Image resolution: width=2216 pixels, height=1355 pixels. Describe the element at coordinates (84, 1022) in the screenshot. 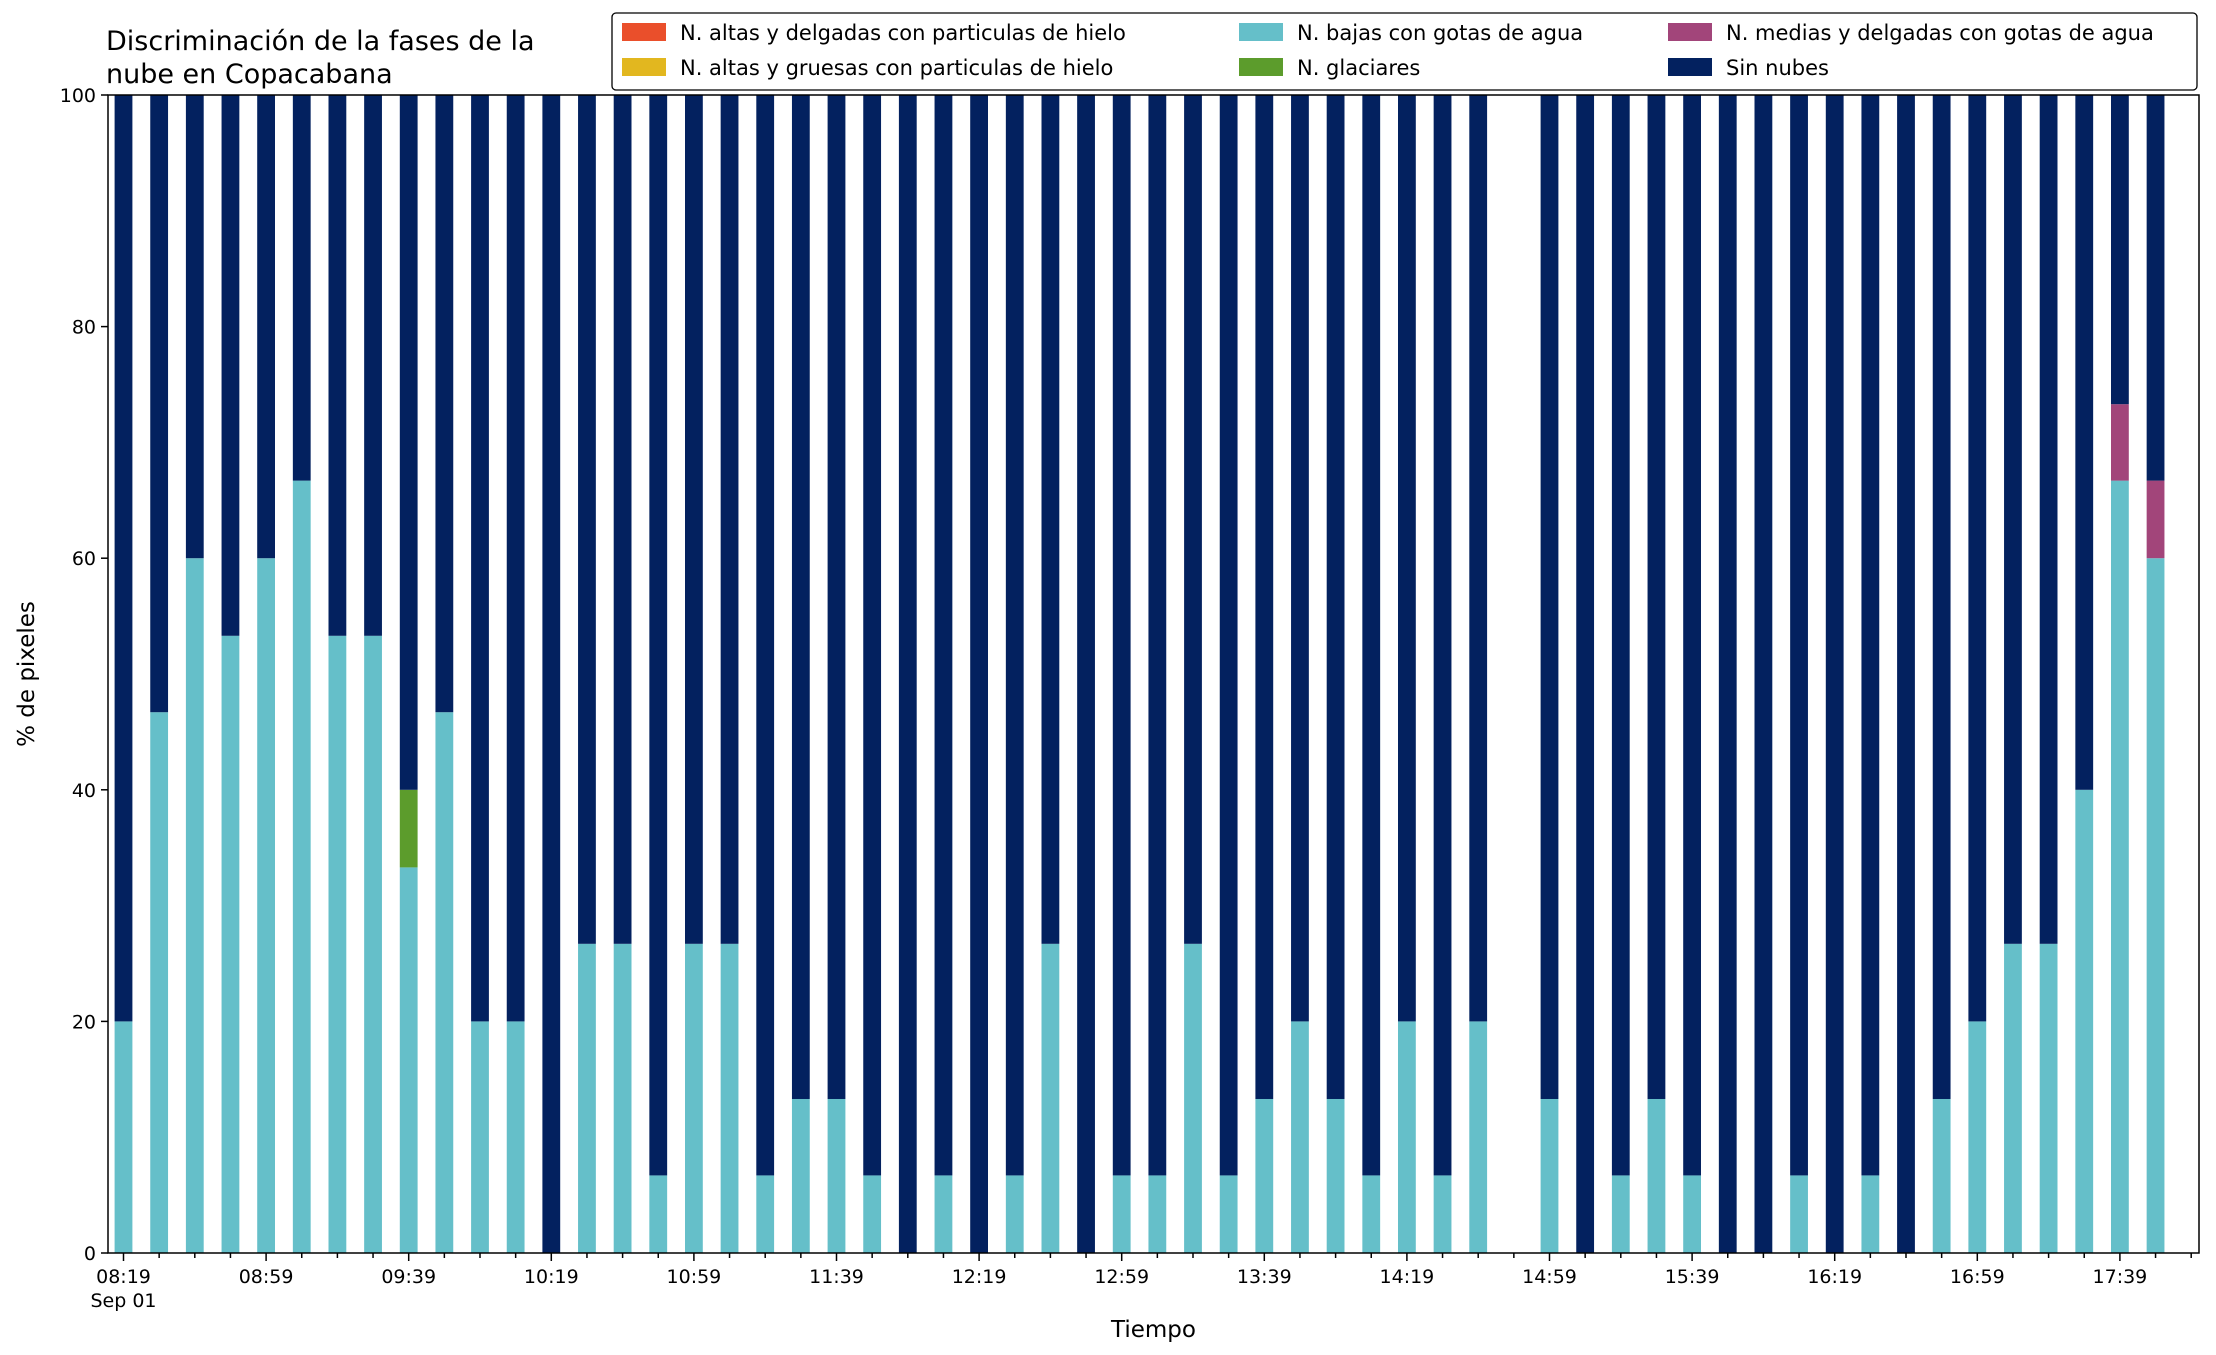

I see `y-tick-label: 20` at that location.